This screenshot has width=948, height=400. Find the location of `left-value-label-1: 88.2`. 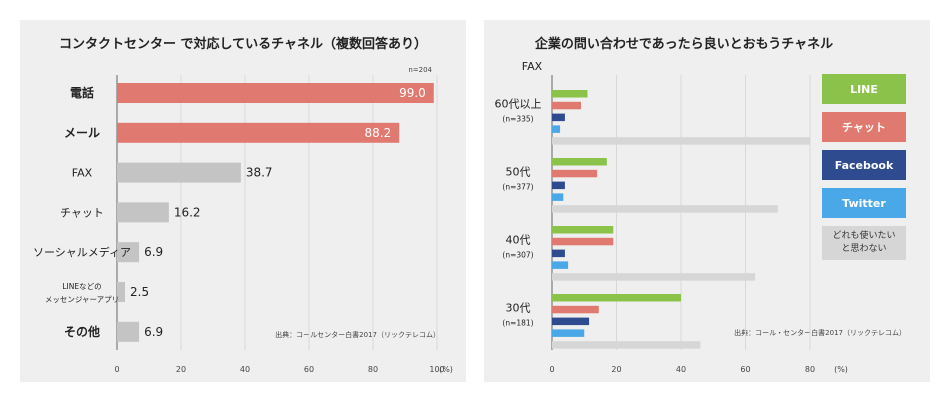

left-value-label-1: 88.2 is located at coordinates (378, 133).